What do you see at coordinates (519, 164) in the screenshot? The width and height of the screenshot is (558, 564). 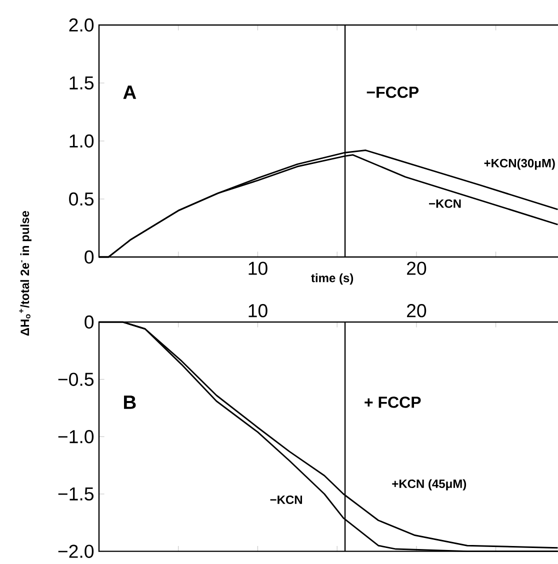 I see `series-label: +KCN(30μM)` at bounding box center [519, 164].